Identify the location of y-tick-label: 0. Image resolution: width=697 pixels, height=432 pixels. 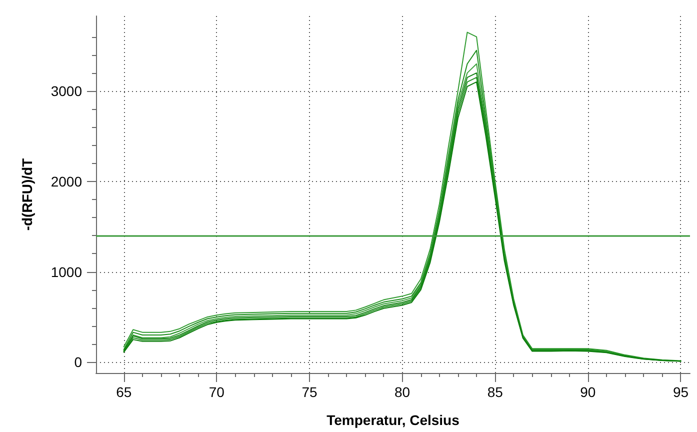
(78, 362).